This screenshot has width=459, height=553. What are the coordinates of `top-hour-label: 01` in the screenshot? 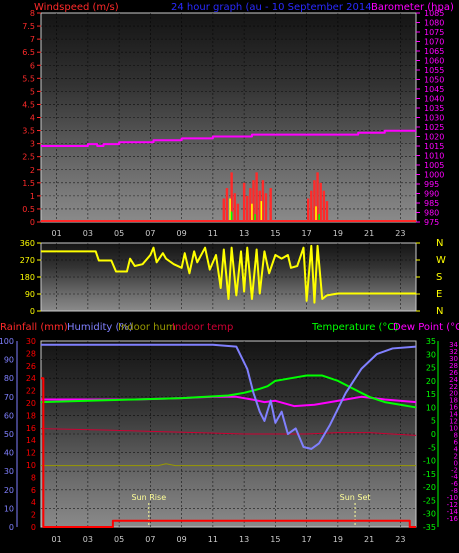 It's located at (57, 233).